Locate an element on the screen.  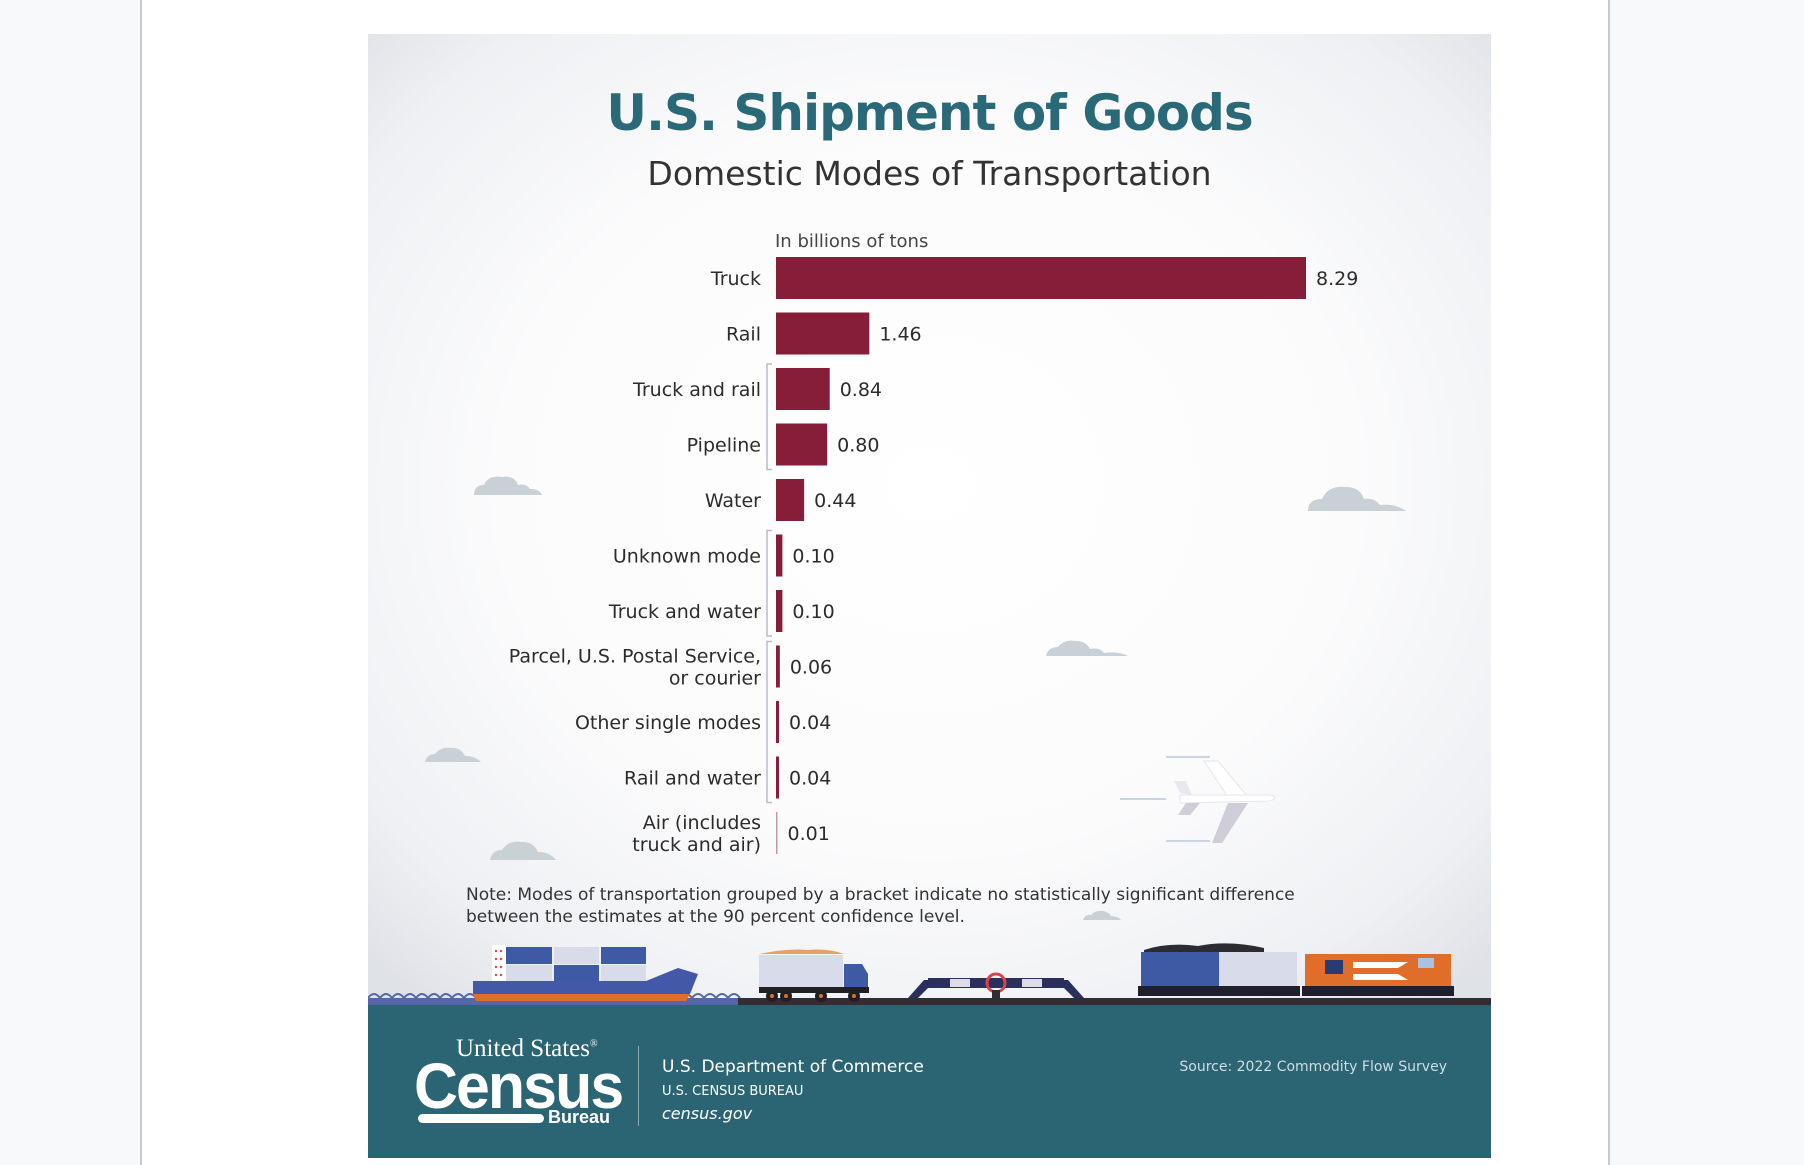
category-label: Water is located at coordinates (733, 501).